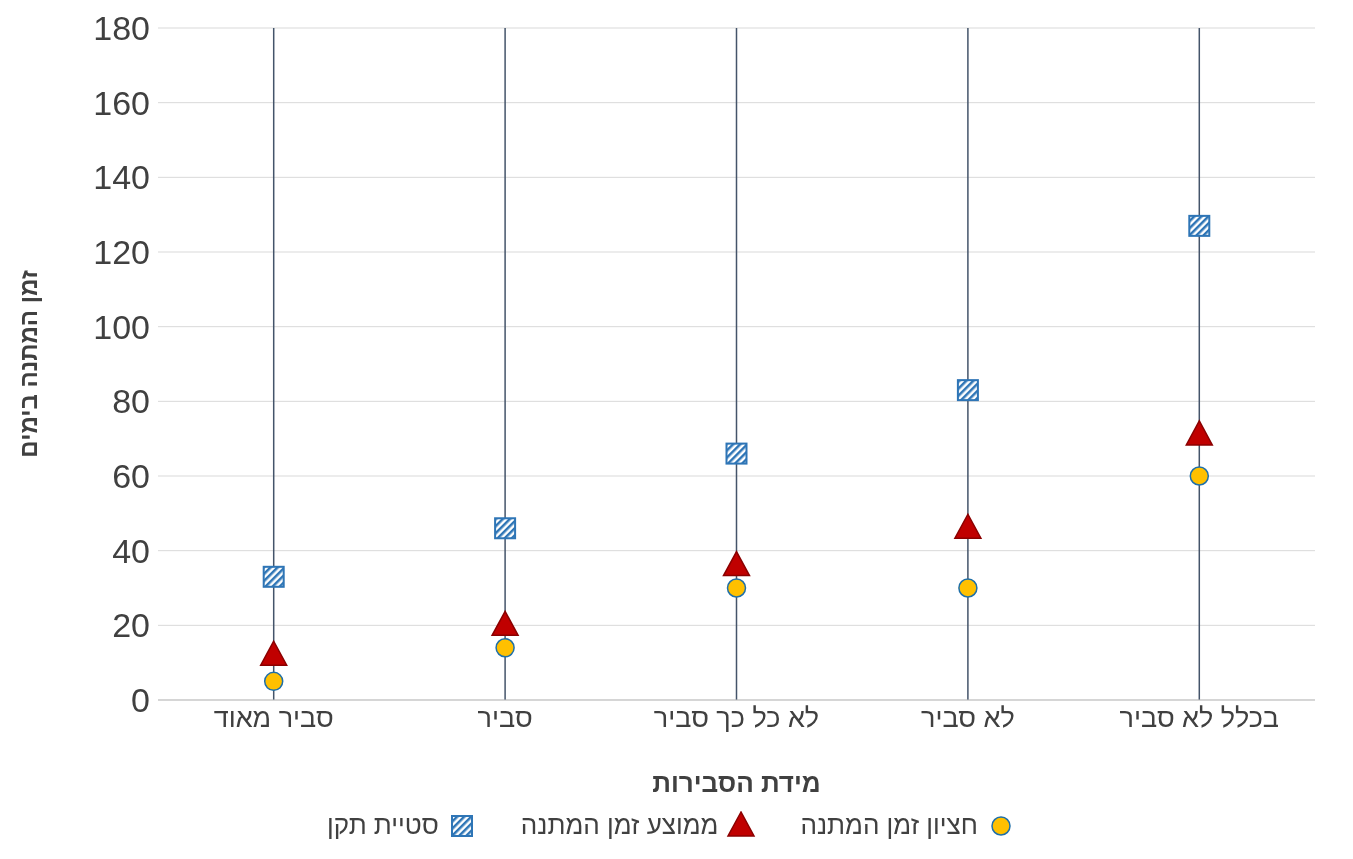 Image resolution: width=1353 pixels, height=859 pixels. Describe the element at coordinates (121, 252) in the screenshot. I see `y-tick-label: 120` at that location.